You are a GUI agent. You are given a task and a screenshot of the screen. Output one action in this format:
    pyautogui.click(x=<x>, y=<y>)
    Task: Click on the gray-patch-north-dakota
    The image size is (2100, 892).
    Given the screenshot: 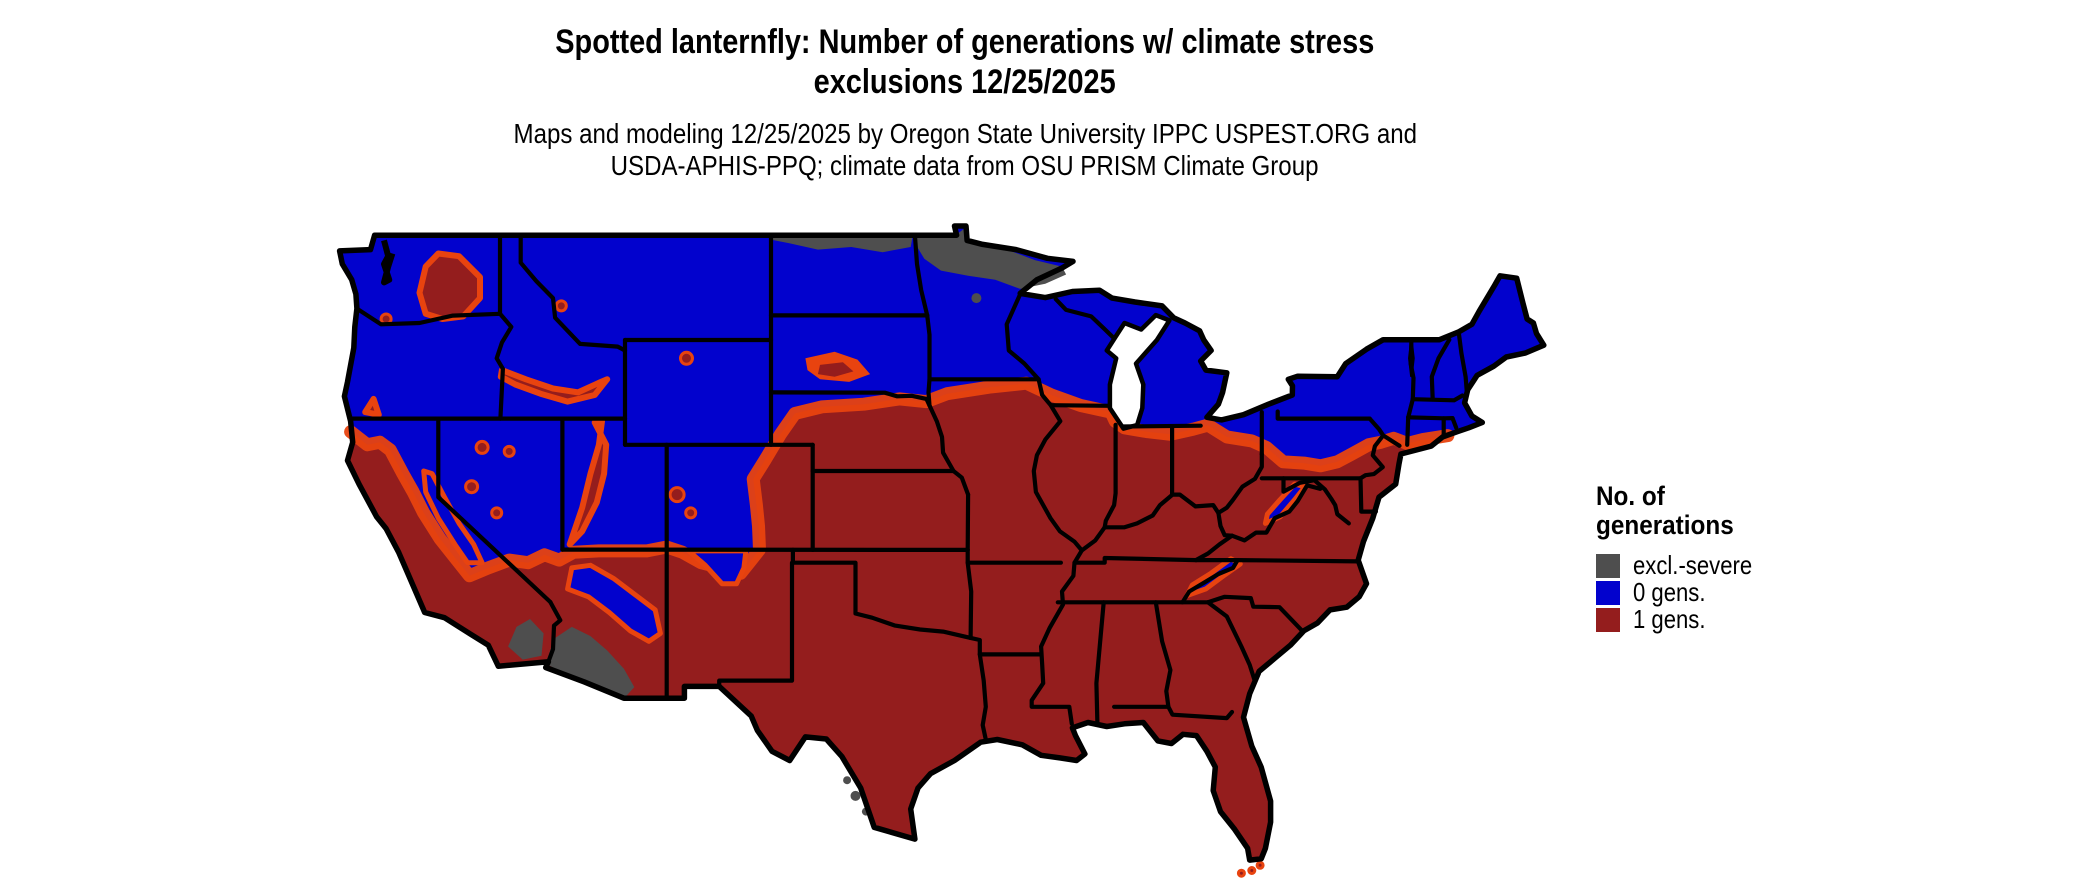 What is the action you would take?
    pyautogui.click(x=842, y=244)
    